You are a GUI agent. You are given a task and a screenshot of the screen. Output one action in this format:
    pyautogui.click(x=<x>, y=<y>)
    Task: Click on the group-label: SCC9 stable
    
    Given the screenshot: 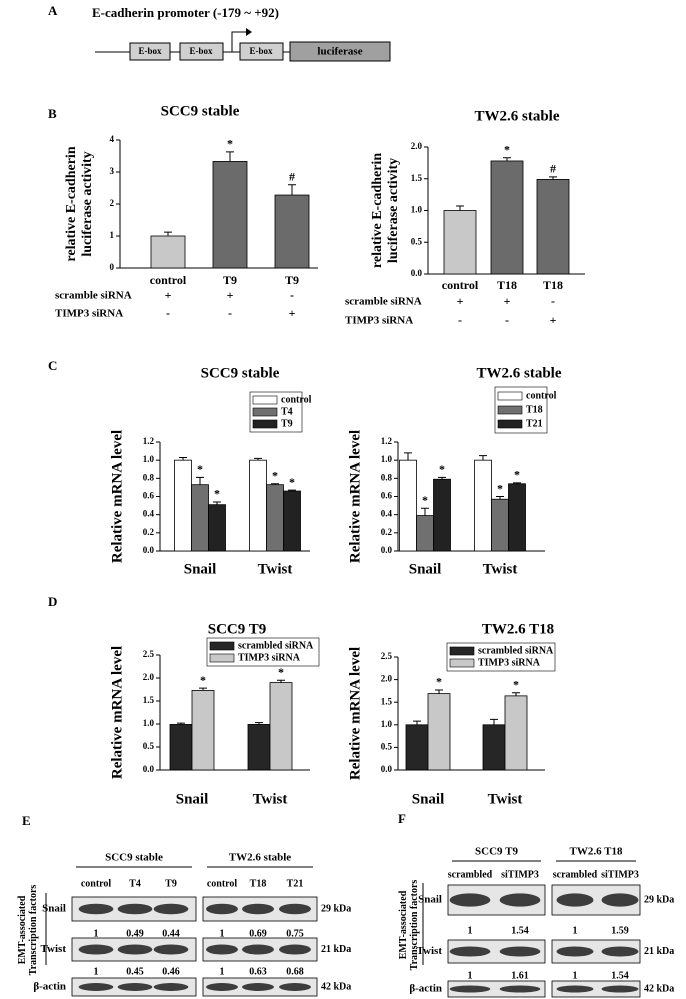 What is the action you would take?
    pyautogui.click(x=134, y=858)
    